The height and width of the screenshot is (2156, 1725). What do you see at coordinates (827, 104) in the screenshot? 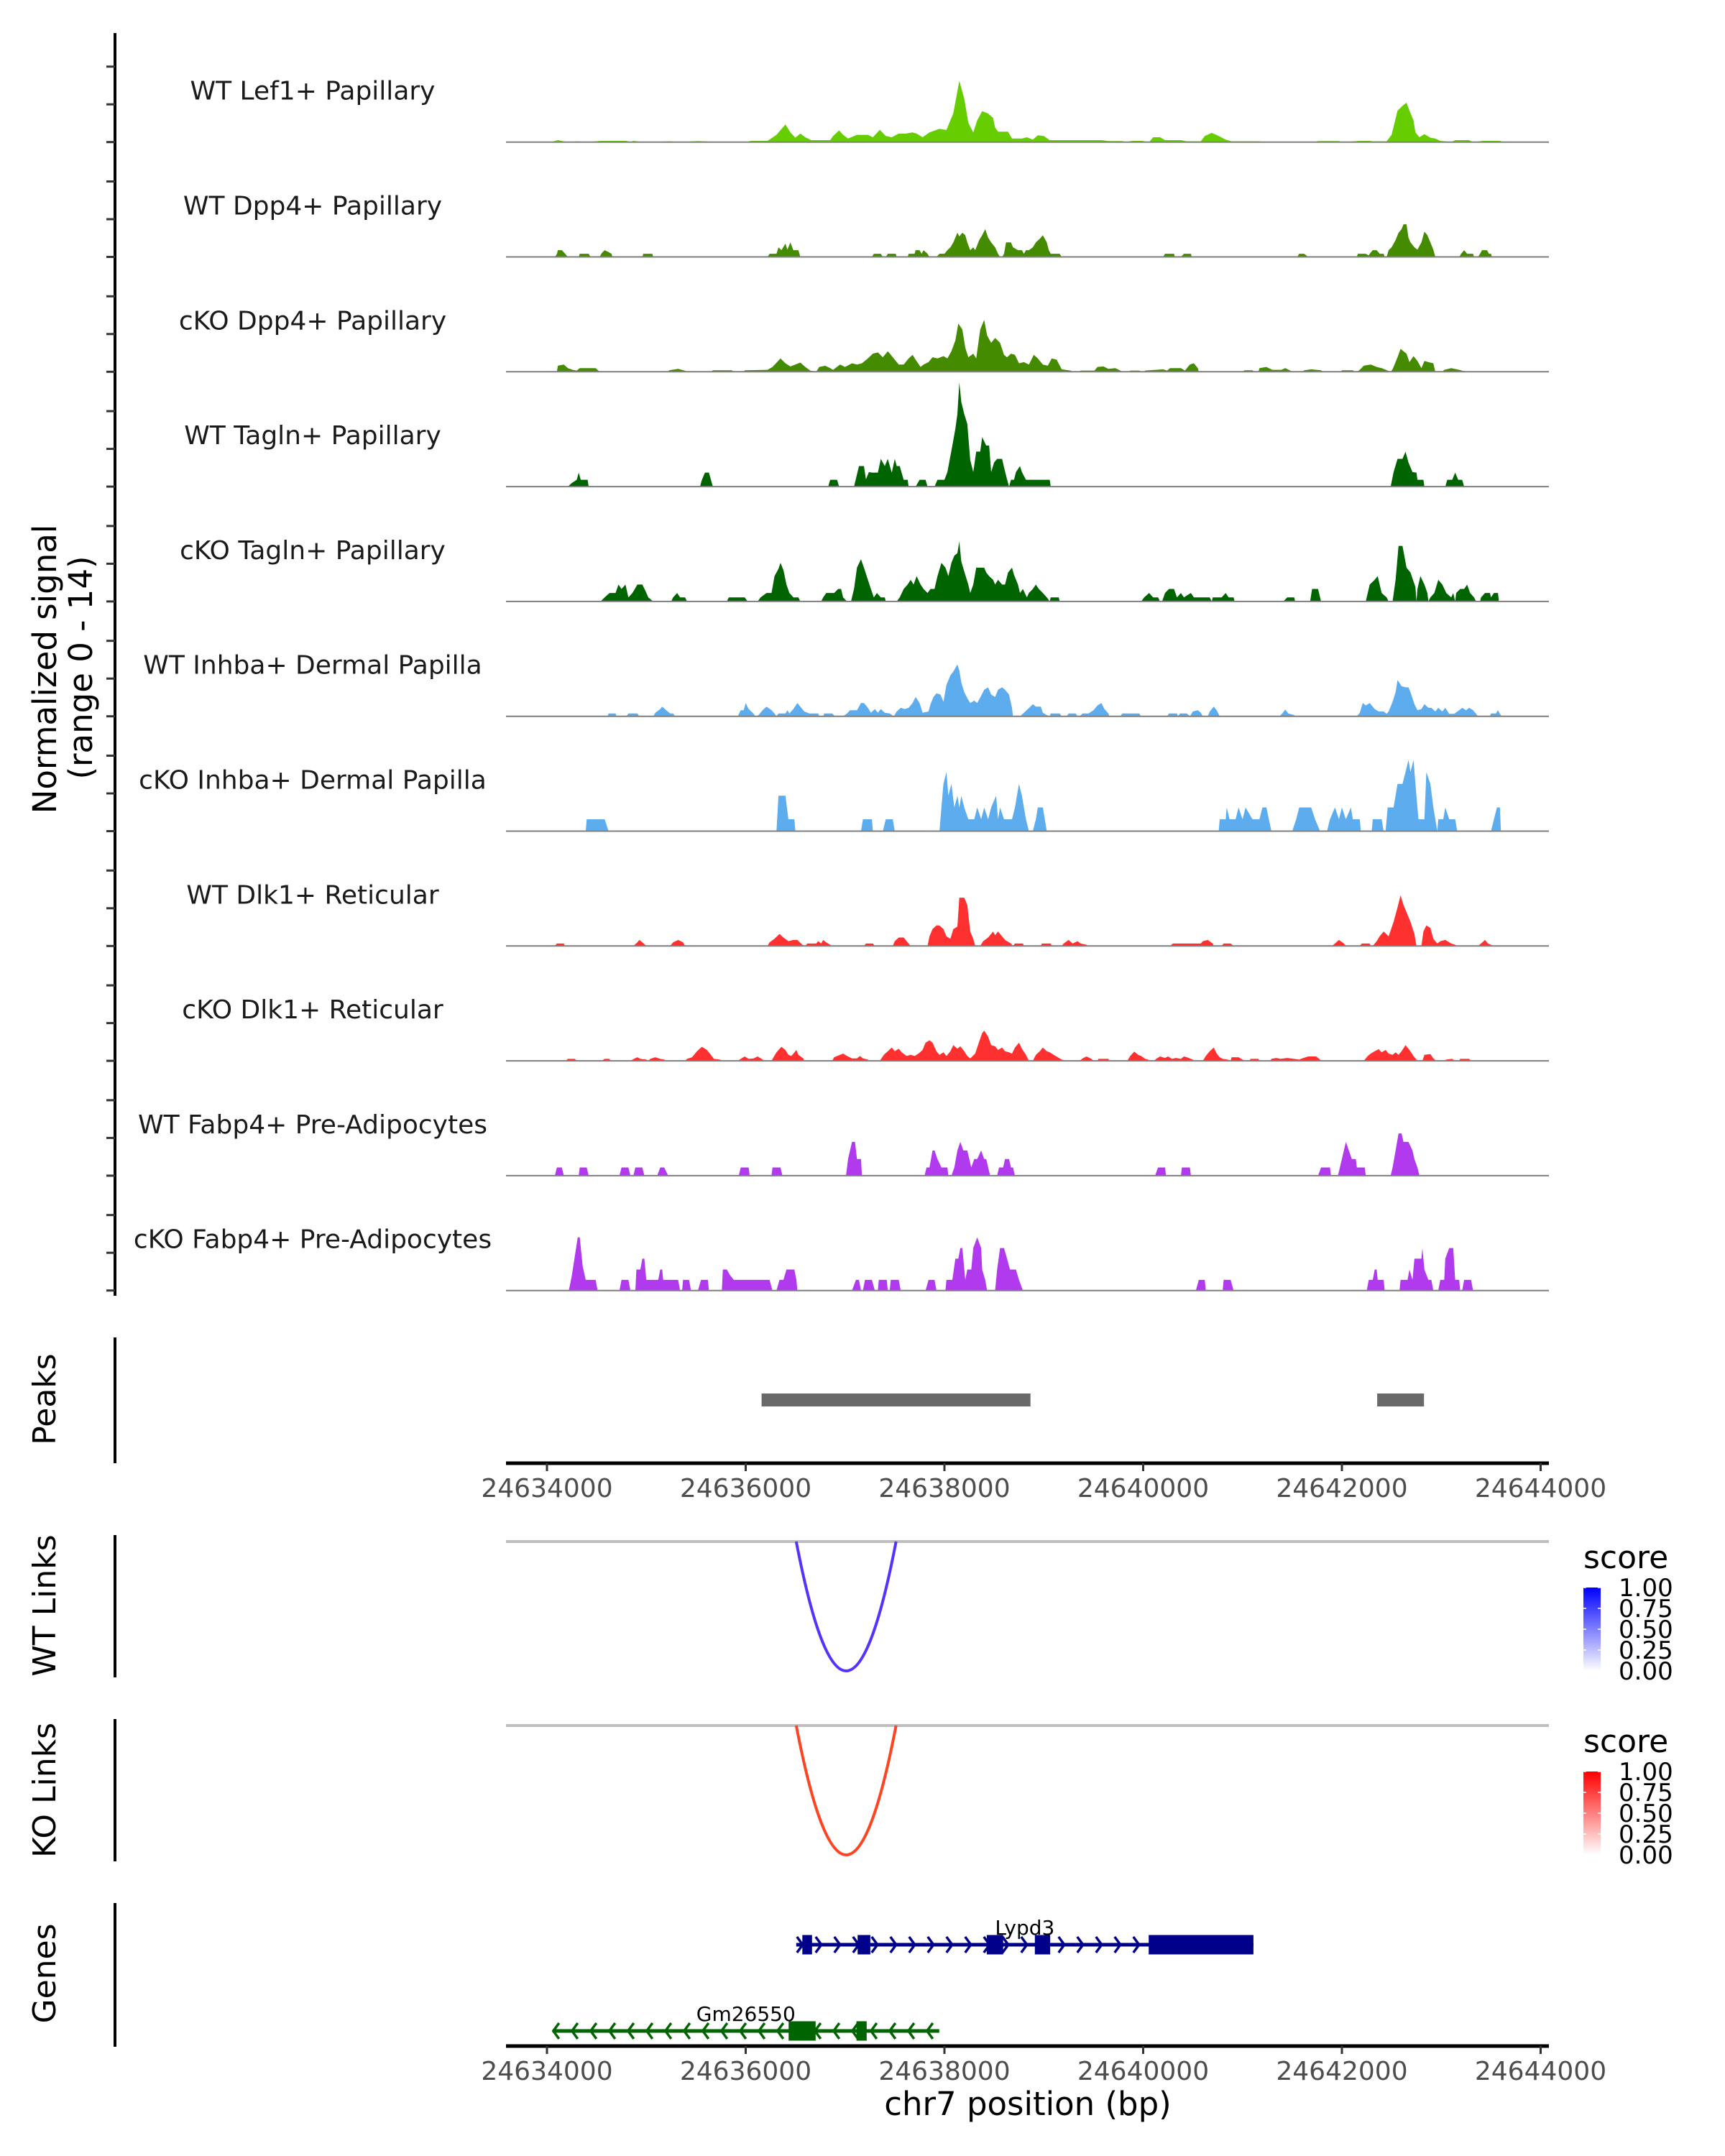
I see `coverage-track: WT Lef1+ Papillary` at bounding box center [827, 104].